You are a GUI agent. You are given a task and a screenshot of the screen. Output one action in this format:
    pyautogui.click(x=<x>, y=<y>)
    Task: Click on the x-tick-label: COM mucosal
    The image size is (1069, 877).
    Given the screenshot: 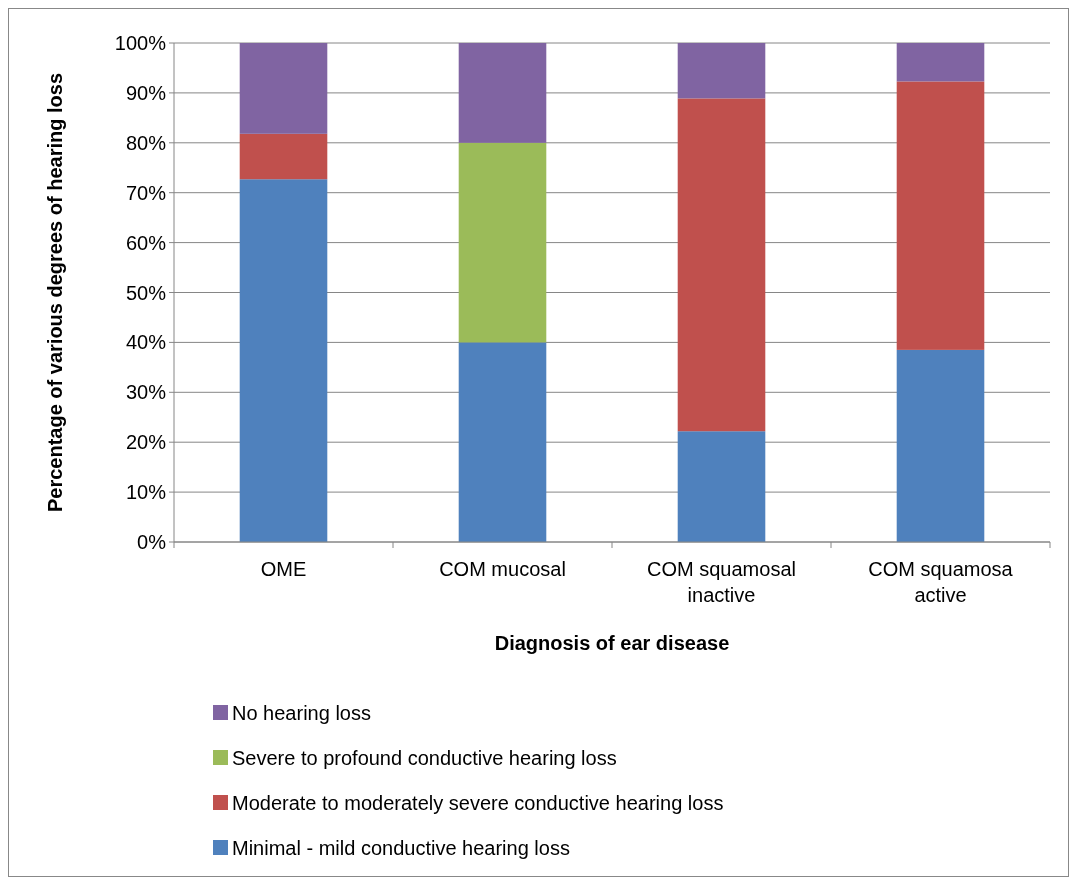 What is the action you would take?
    pyautogui.click(x=502, y=569)
    